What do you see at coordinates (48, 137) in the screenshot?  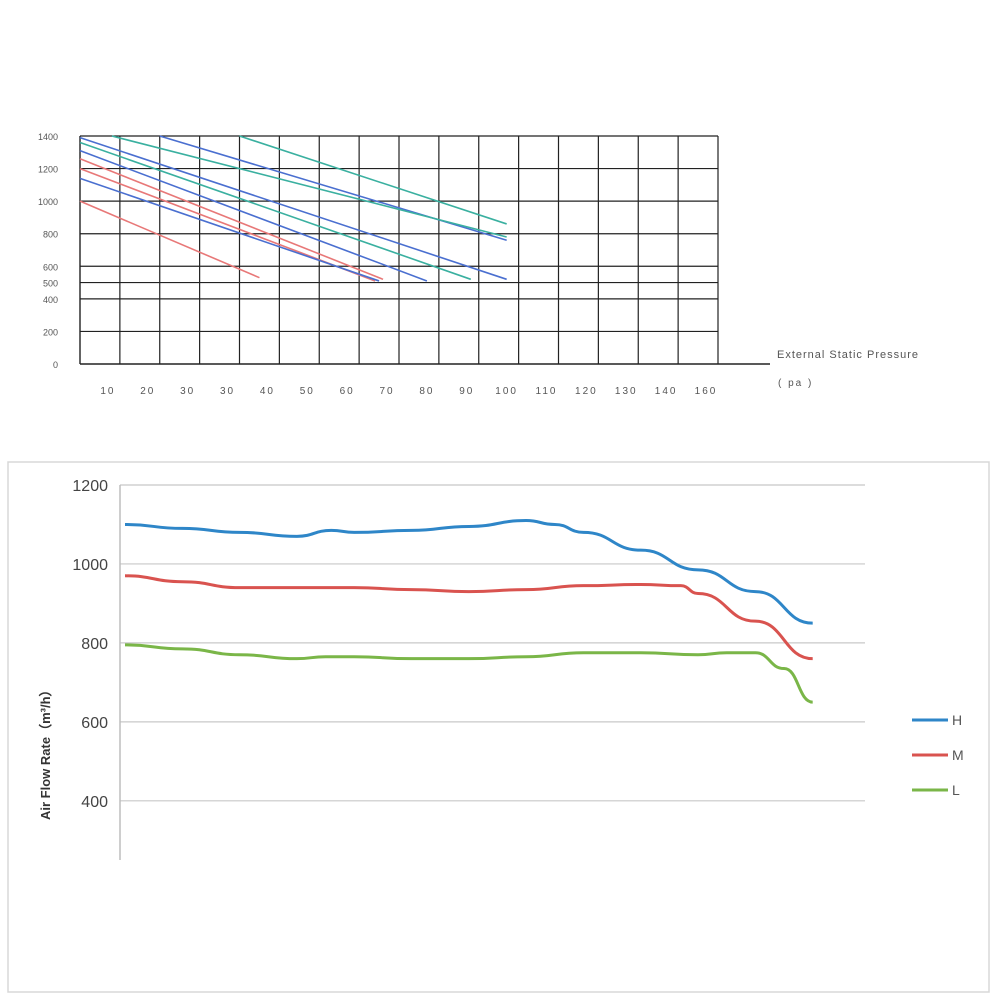 I see `top-y-tick-label: 1400` at bounding box center [48, 137].